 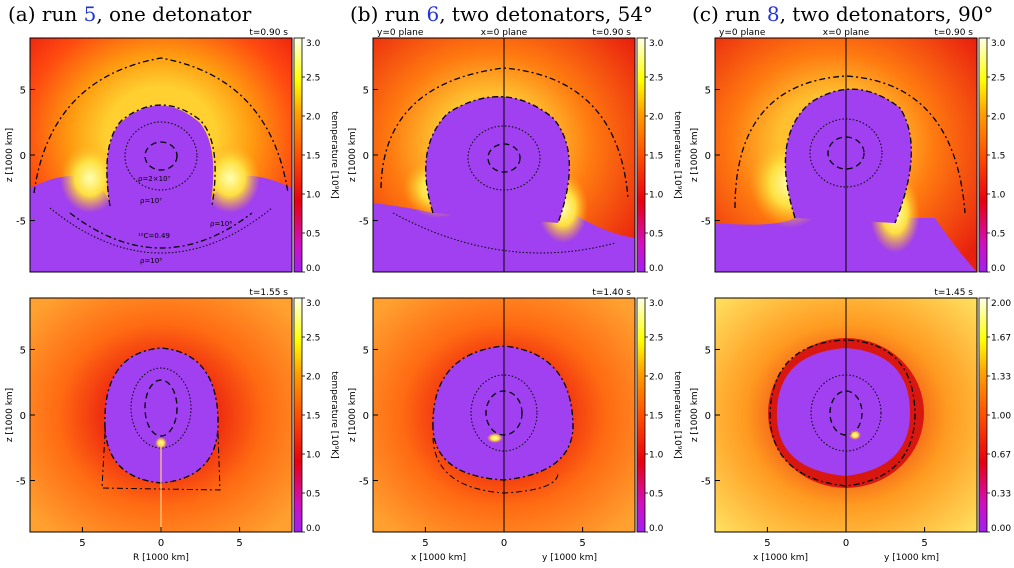 What do you see at coordinates (154, 179) in the screenshot?
I see `annotation-rho-2e7: ρ=2×10⁷` at bounding box center [154, 179].